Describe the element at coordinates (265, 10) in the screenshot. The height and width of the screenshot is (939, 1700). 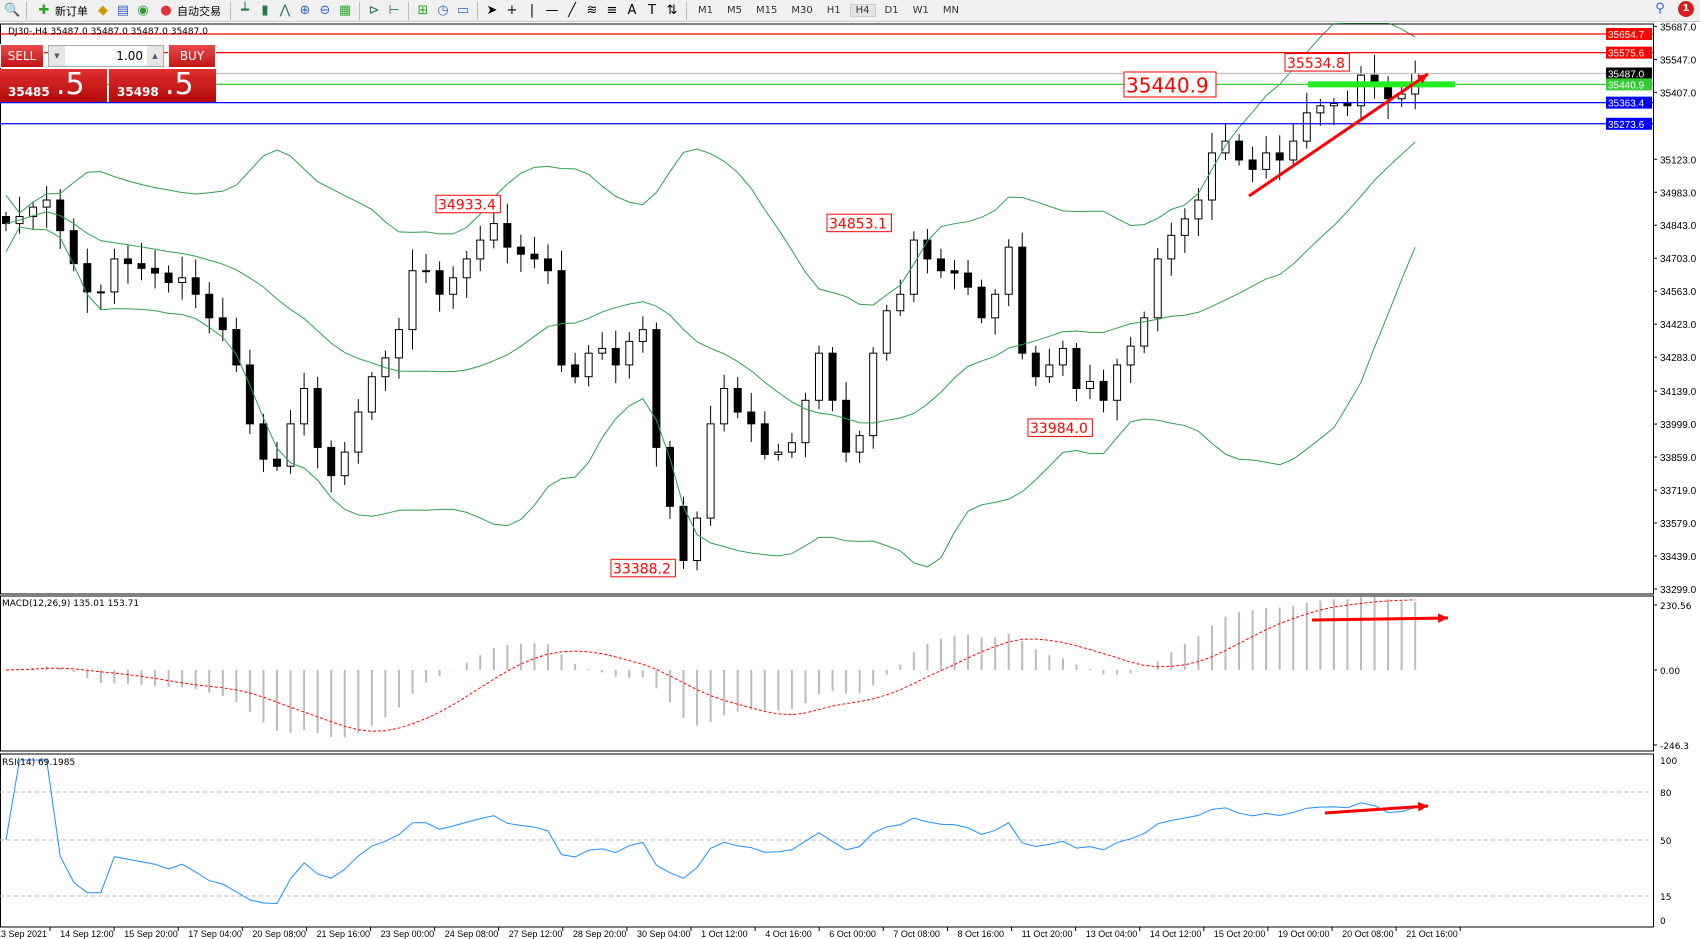
I see `candlestick-icon: ▮` at that location.